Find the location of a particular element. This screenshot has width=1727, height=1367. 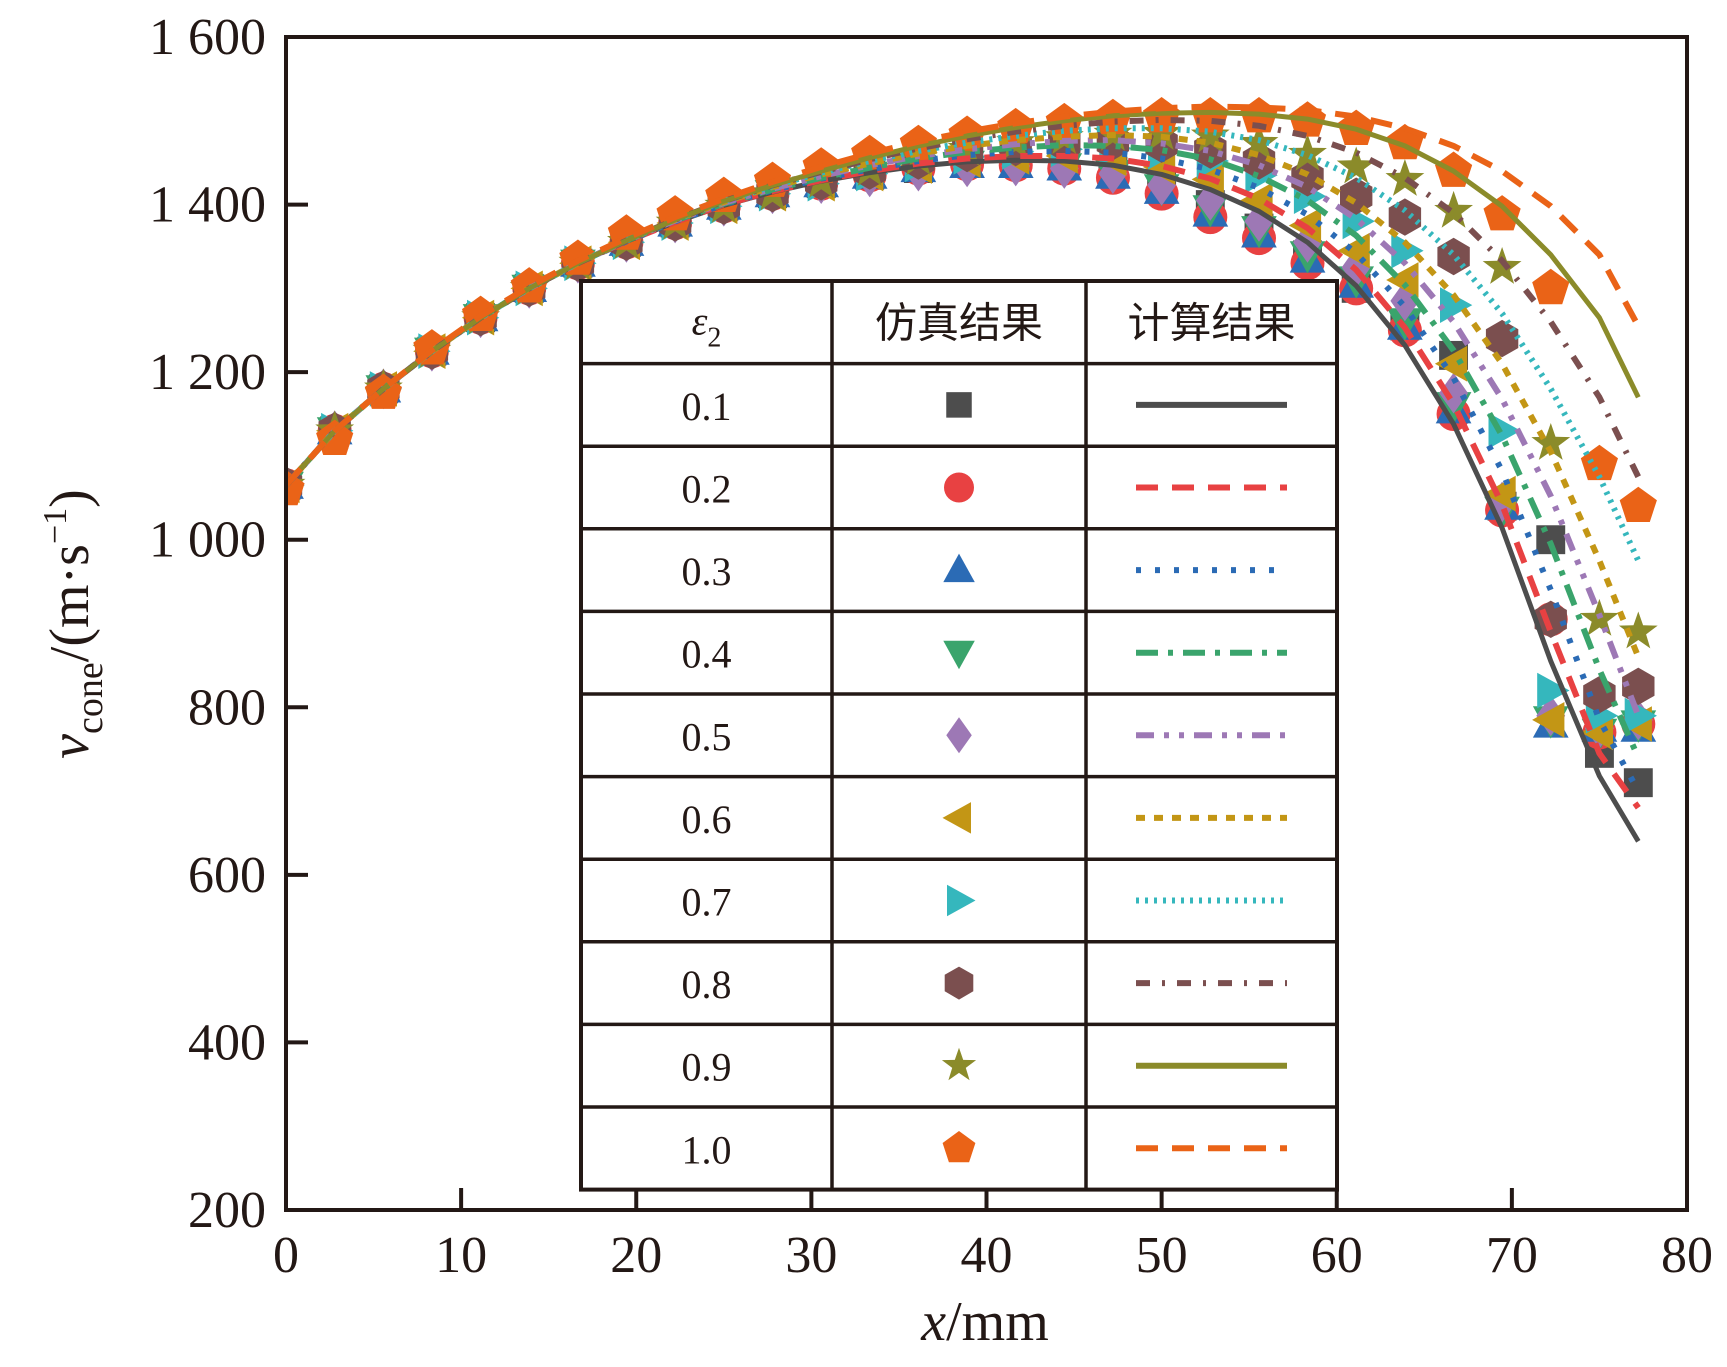

y-tick-label: 1 200 is located at coordinates (207, 372).